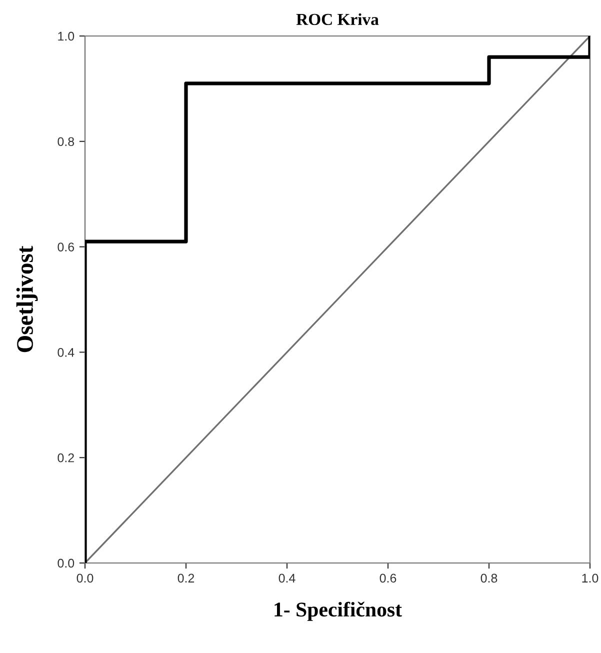 The image size is (601, 653). What do you see at coordinates (186, 578) in the screenshot?
I see `x-tick-label: 0.2` at bounding box center [186, 578].